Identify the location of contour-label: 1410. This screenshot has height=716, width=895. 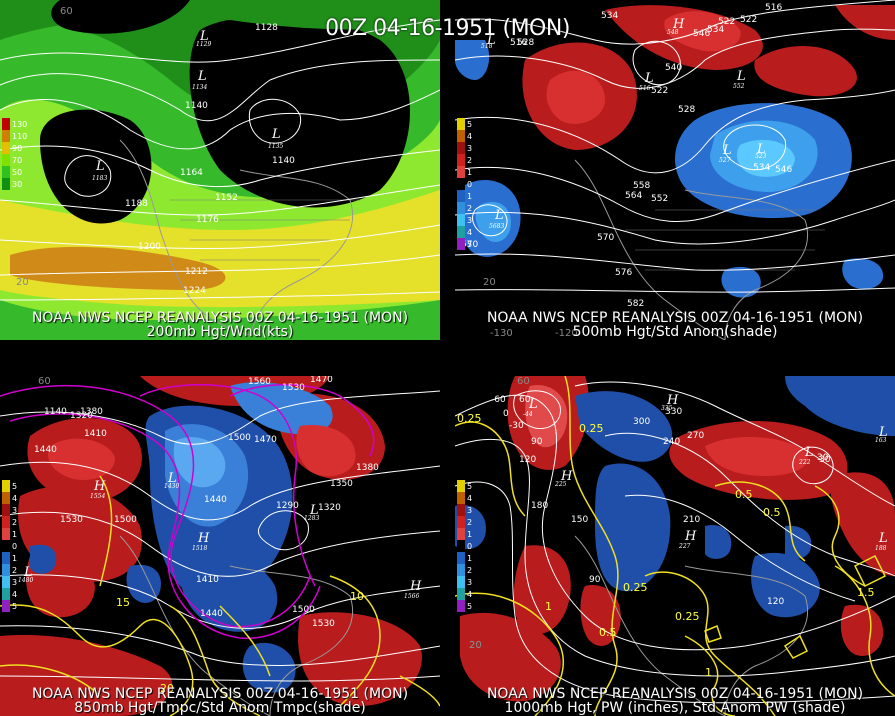
(207, 580).